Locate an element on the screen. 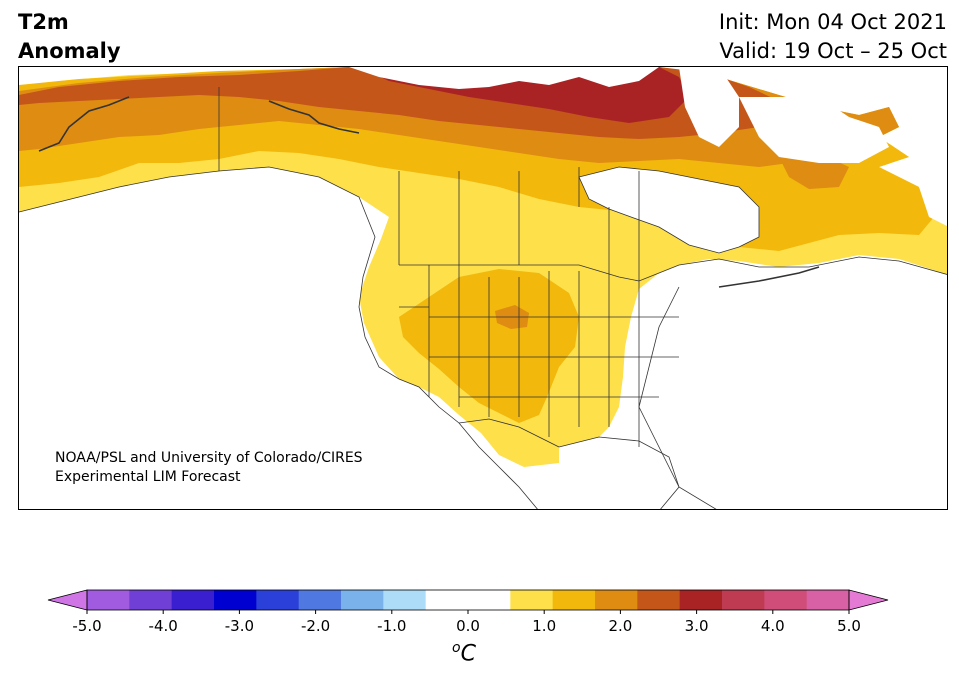 Image resolution: width=959 pixels, height=680 pixels. hudson-bay is located at coordinates (669, 210).